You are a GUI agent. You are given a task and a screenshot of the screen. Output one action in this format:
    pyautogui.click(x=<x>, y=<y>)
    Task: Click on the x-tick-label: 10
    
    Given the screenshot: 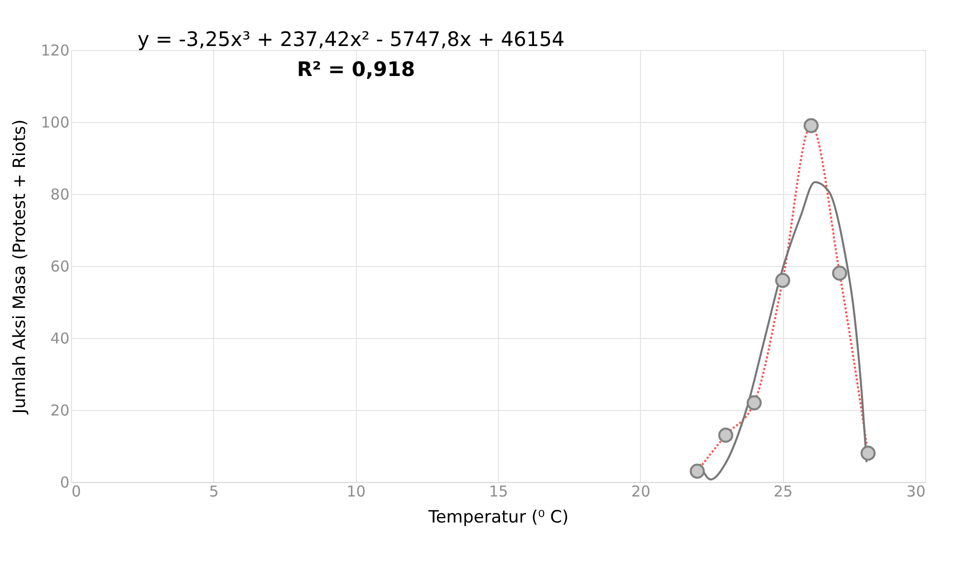 What is the action you would take?
    pyautogui.click(x=356, y=491)
    